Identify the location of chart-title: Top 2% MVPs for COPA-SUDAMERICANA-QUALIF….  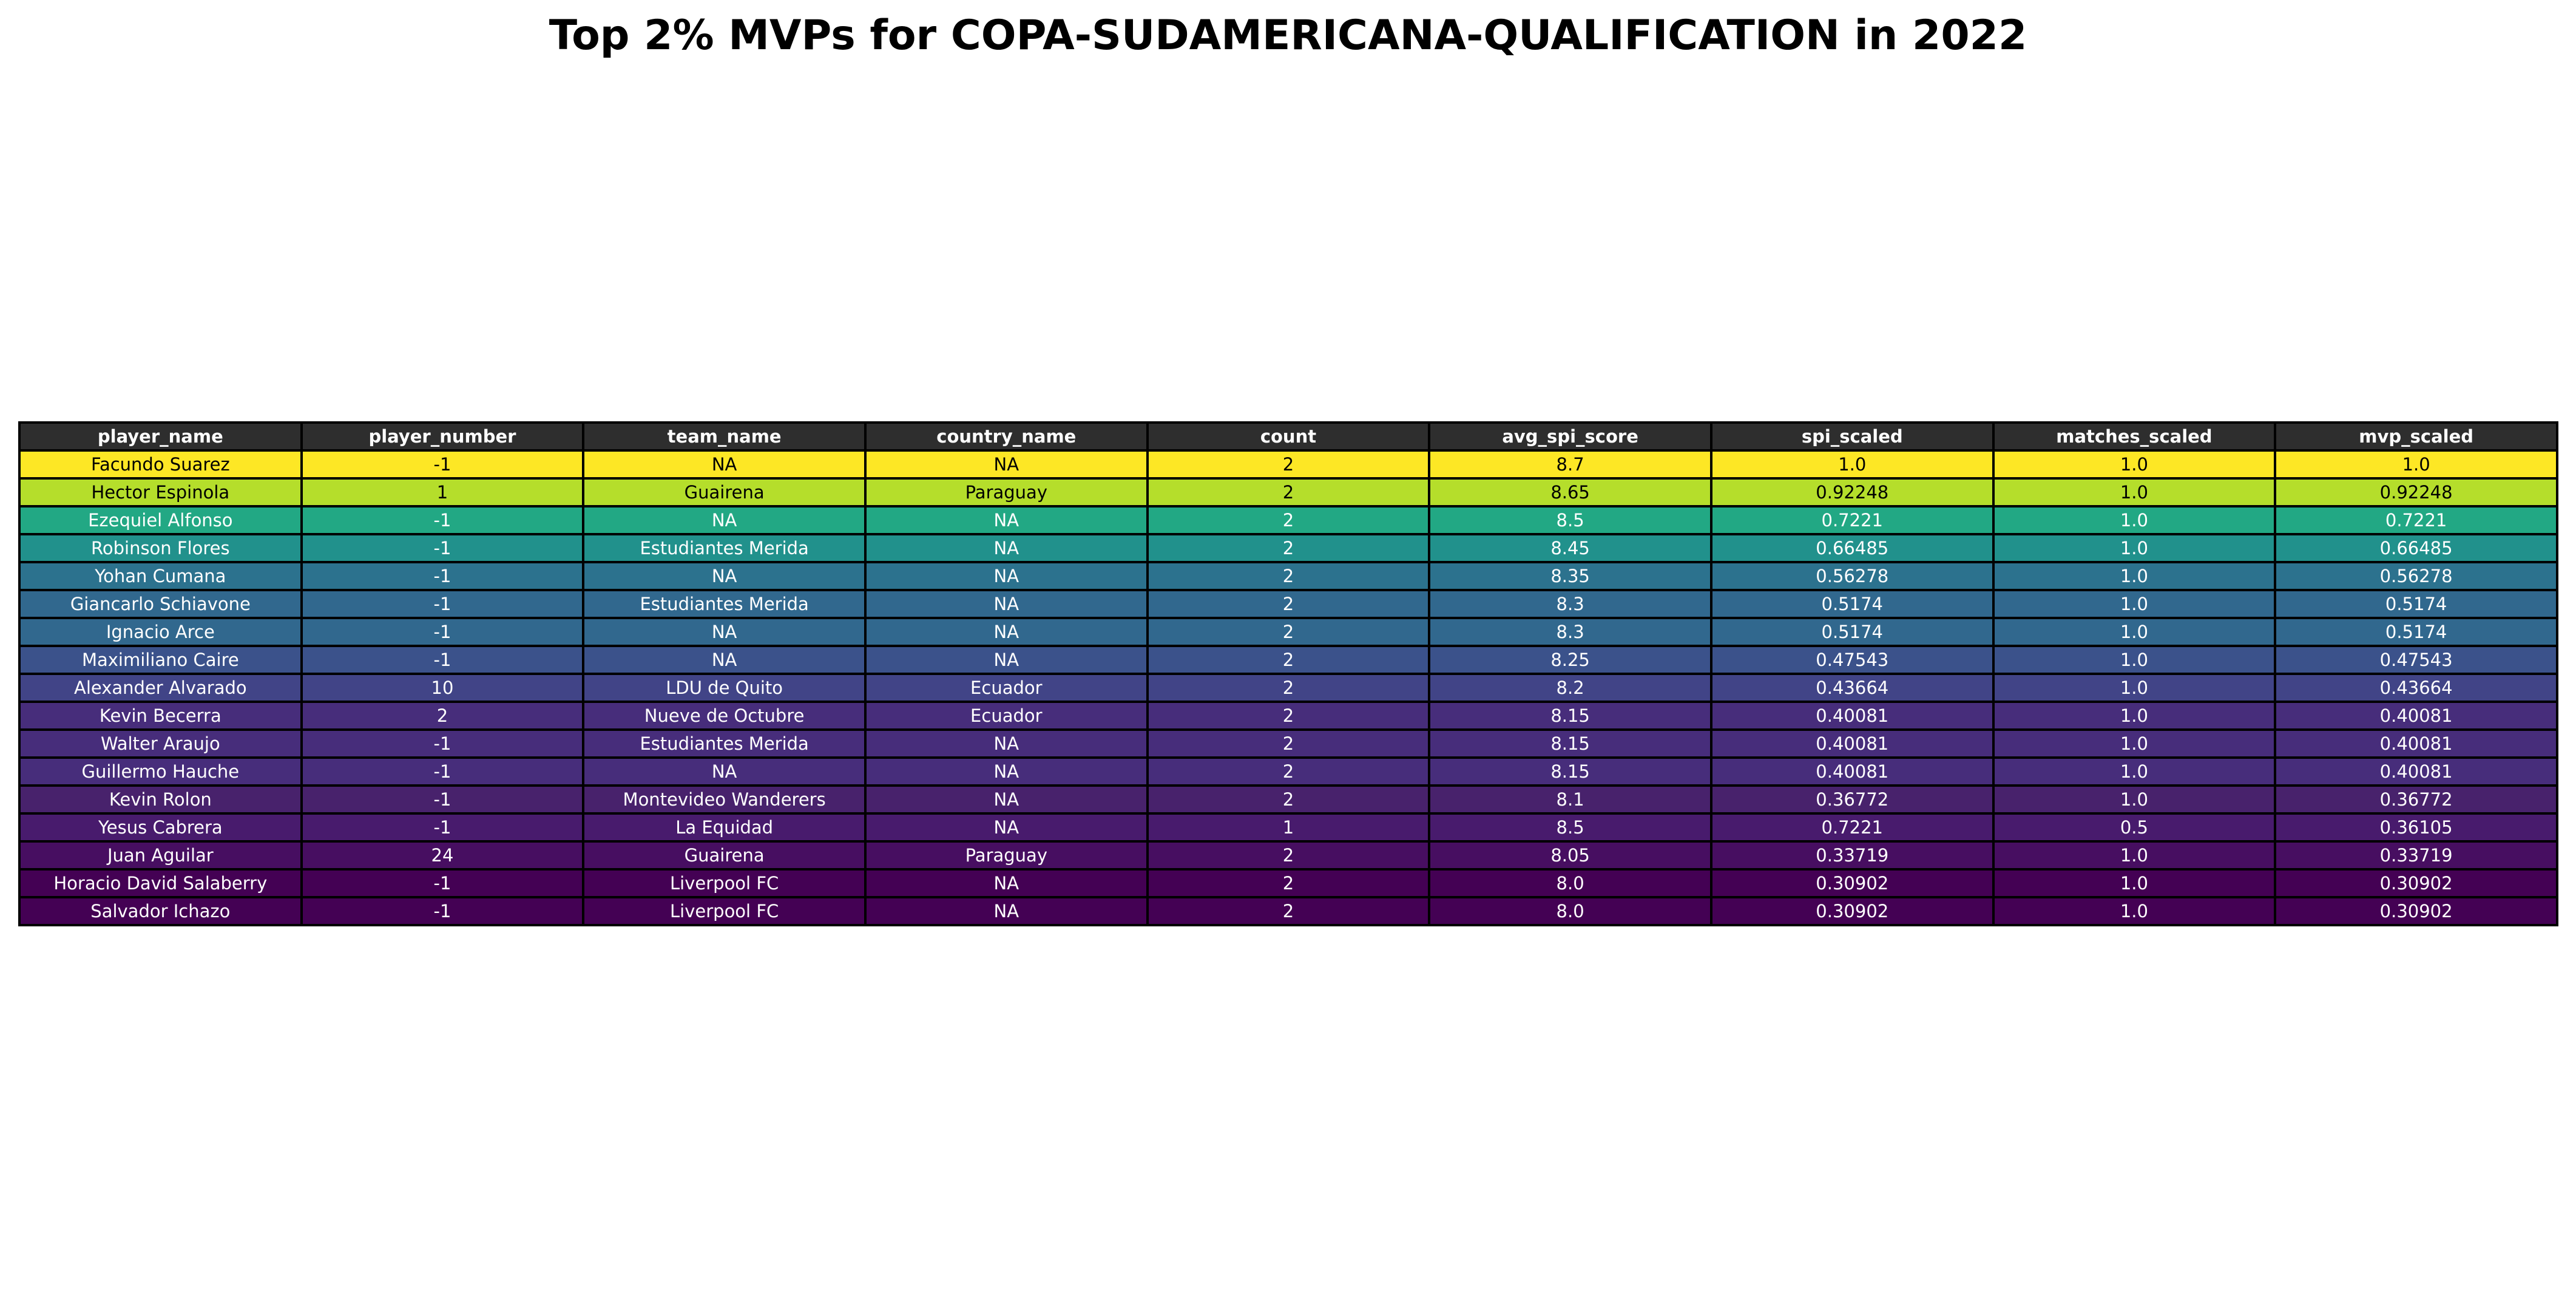
(1288, 35).